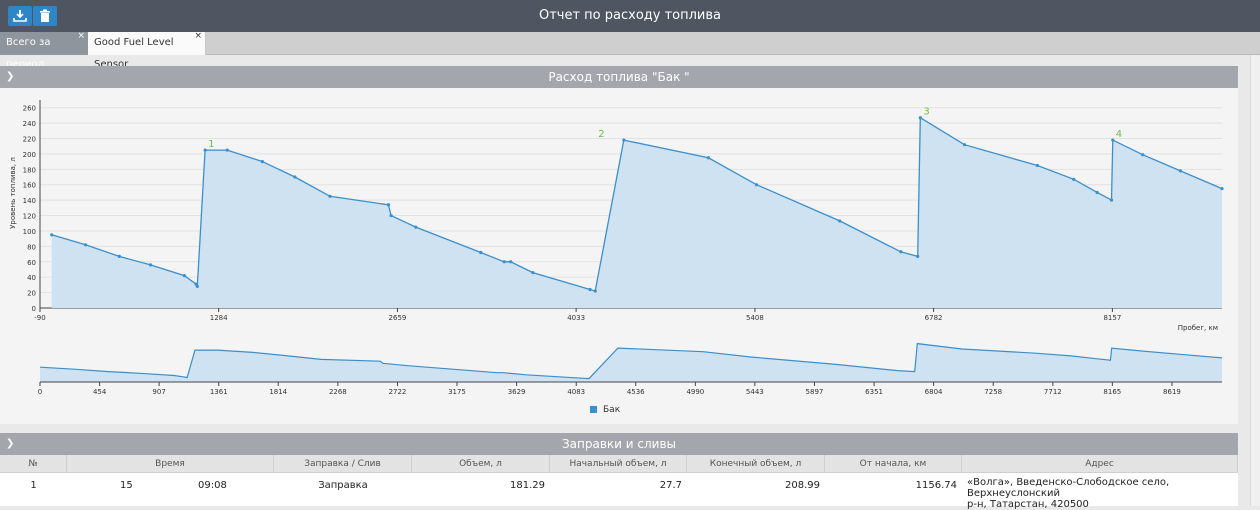  Describe the element at coordinates (29, 201) in the screenshot. I see `y-tick-label: 140` at that location.